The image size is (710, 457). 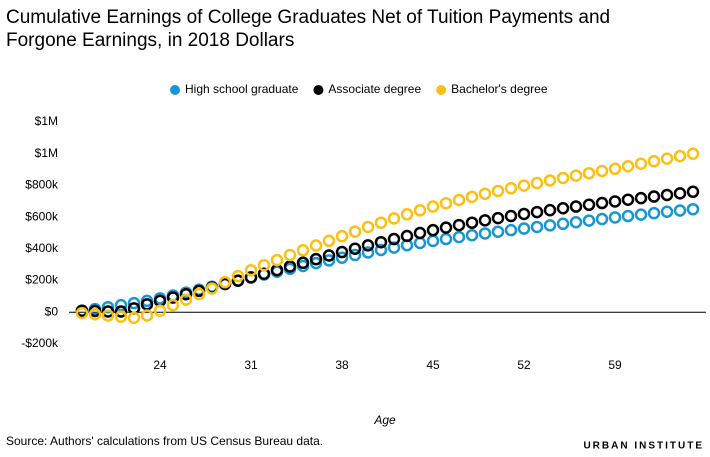 What do you see at coordinates (42, 185) in the screenshot?
I see `y-tick-label: $800k` at bounding box center [42, 185].